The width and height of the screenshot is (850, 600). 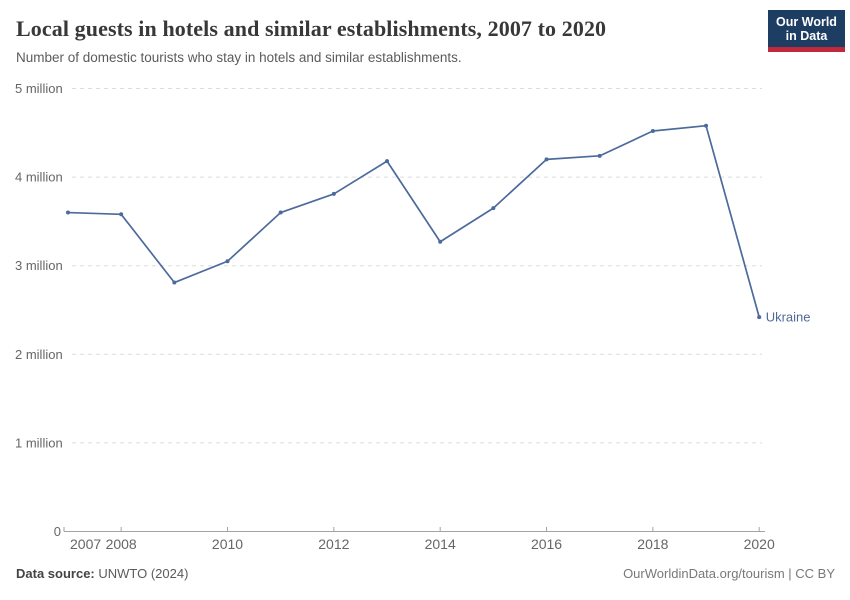 I want to click on x-axis-tick-label: 2007, so click(x=85, y=544).